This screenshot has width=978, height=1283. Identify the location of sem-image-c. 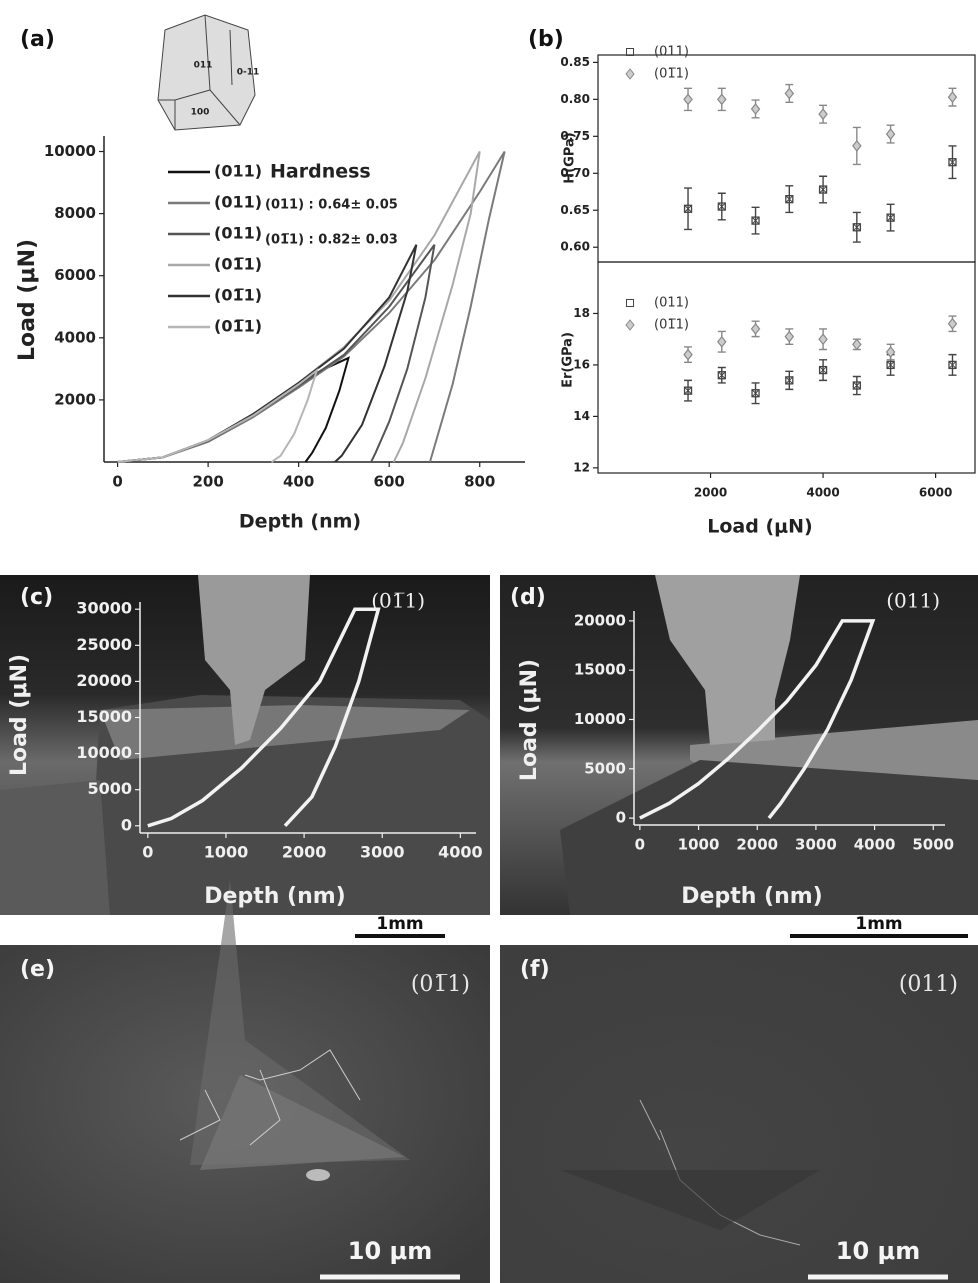
(245, 745).